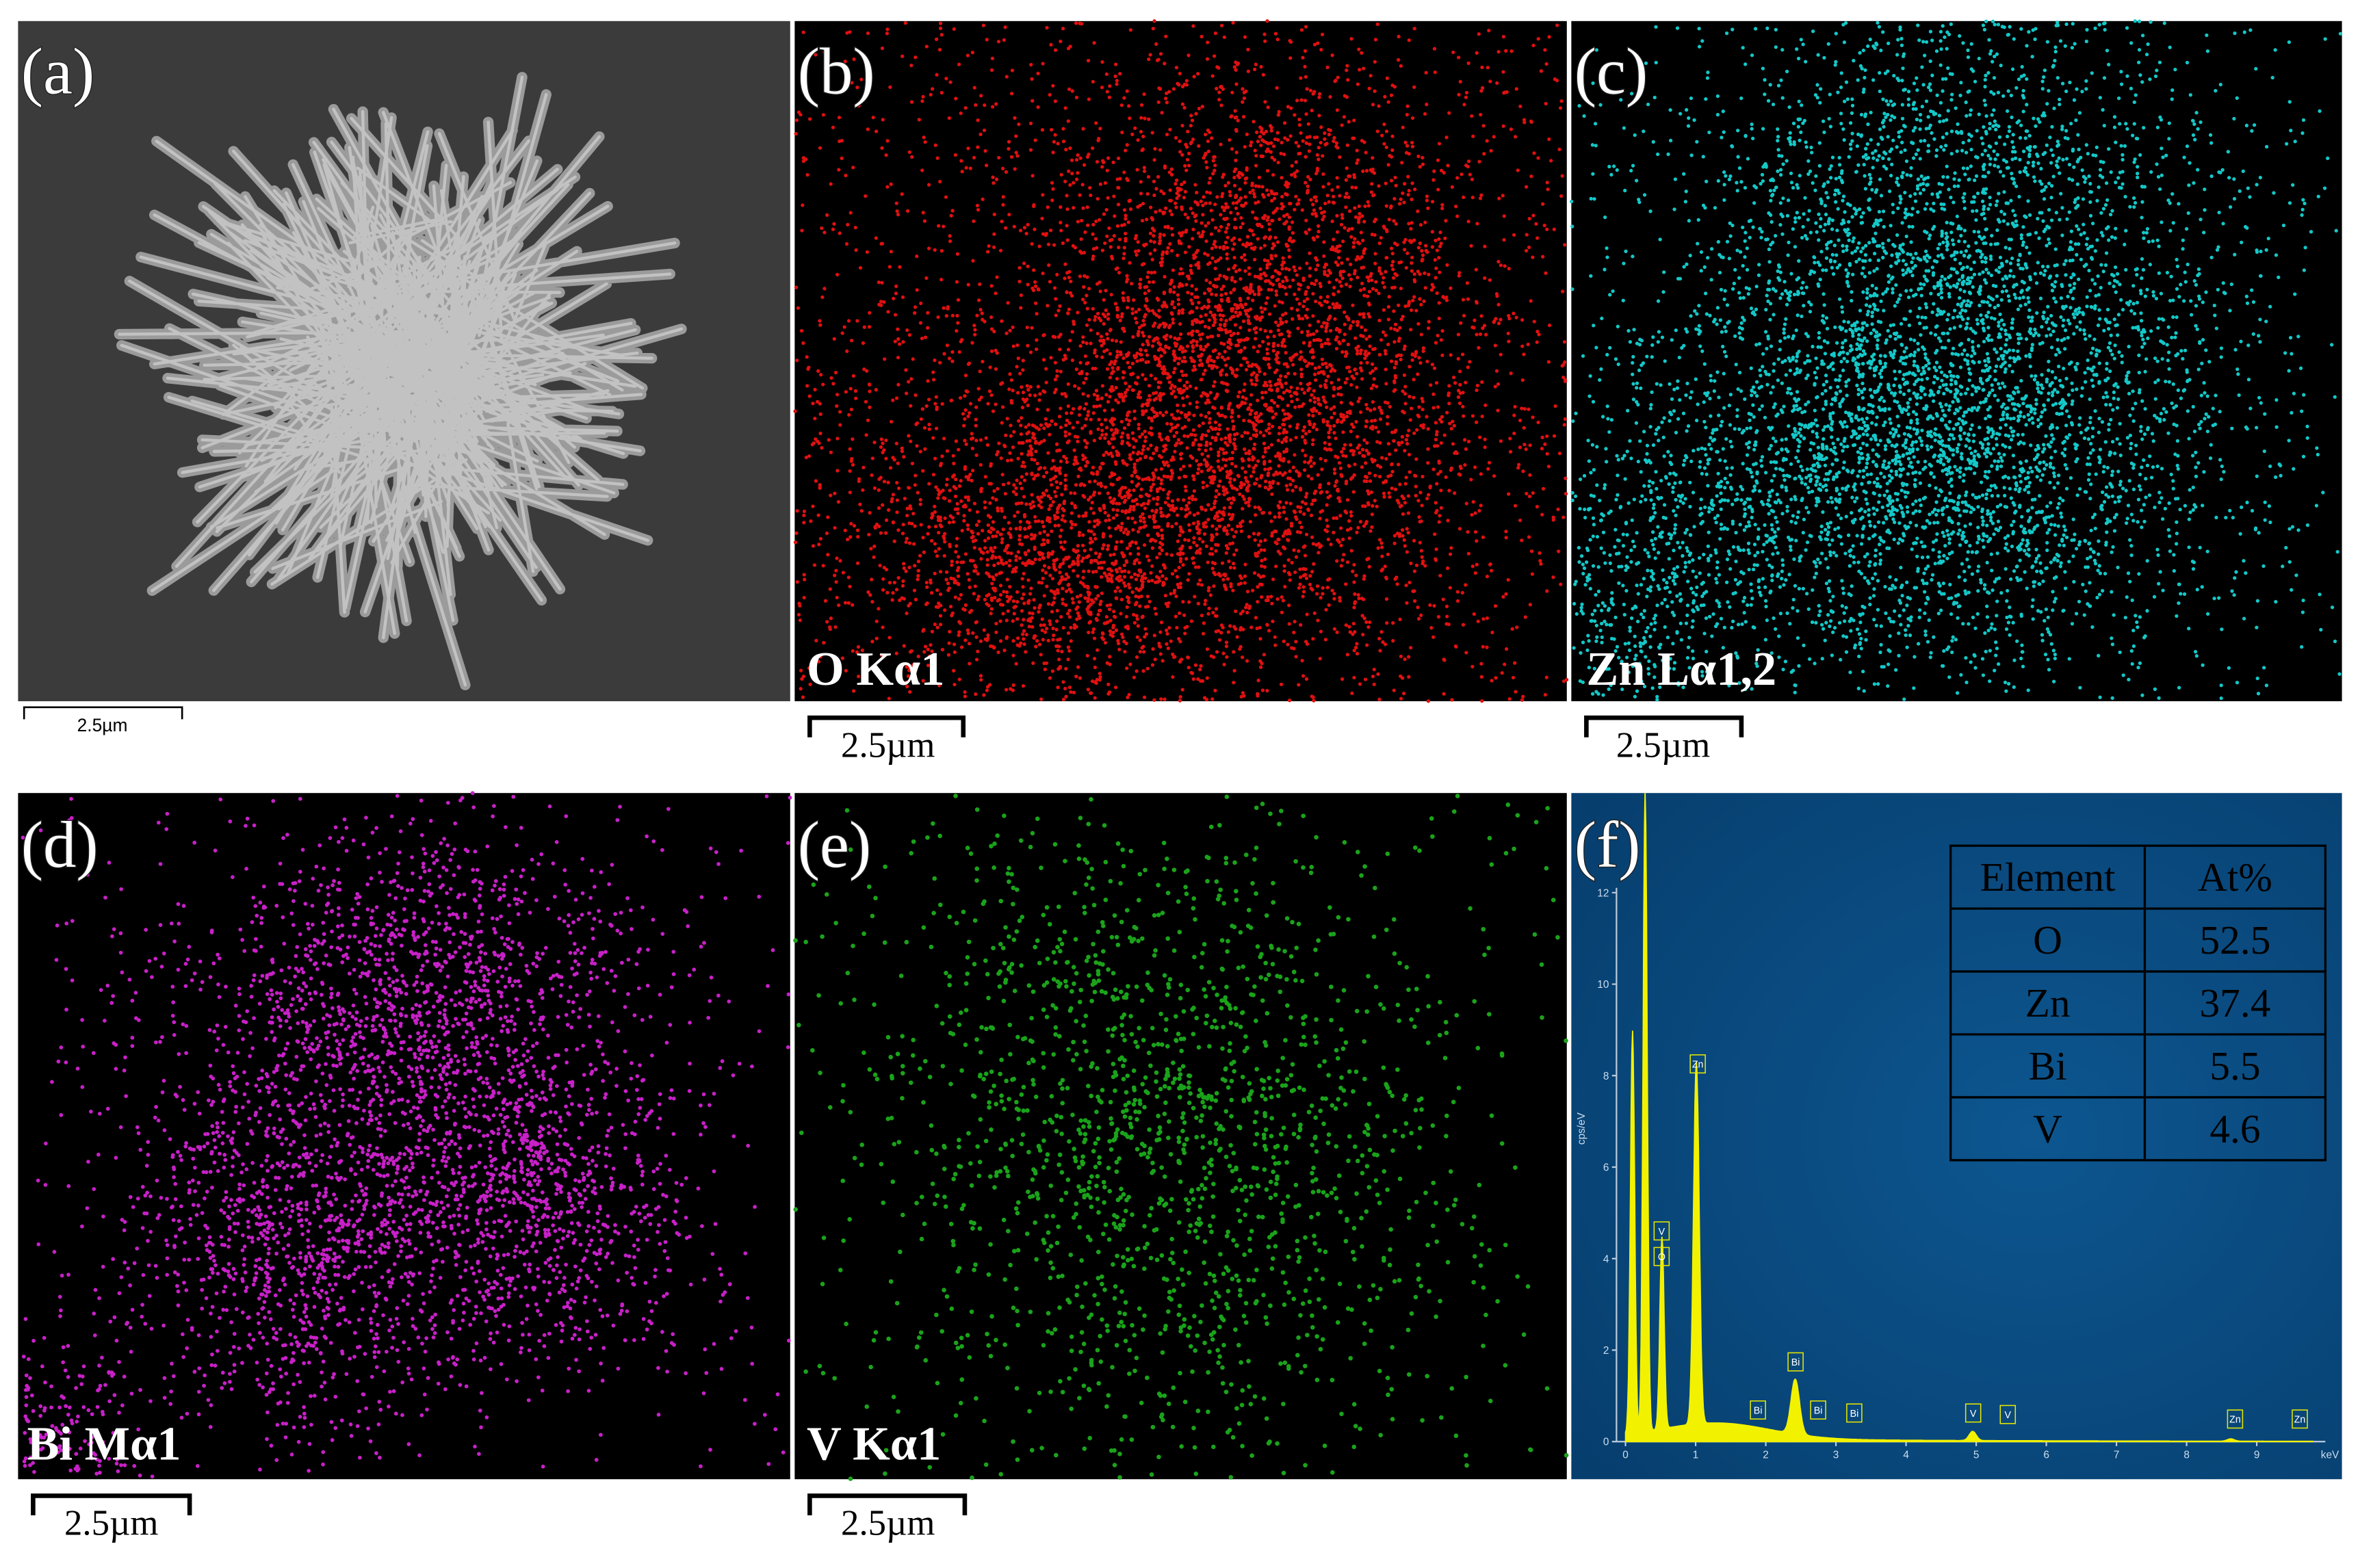 Image resolution: width=2360 pixels, height=1568 pixels. What do you see at coordinates (2117, 1455) in the screenshot?
I see `x-tick-label: 7` at bounding box center [2117, 1455].